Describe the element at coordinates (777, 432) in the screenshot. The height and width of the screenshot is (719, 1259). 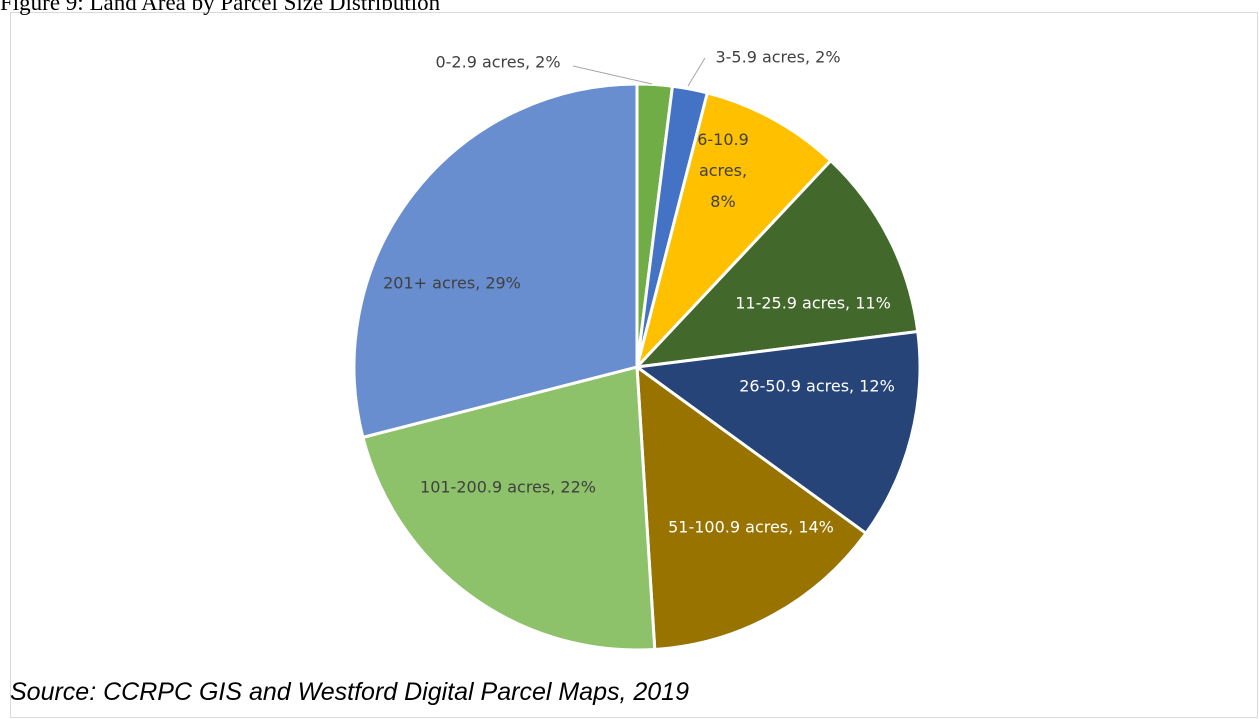
I see `pie-slice: 26-50.9 acres` at that location.